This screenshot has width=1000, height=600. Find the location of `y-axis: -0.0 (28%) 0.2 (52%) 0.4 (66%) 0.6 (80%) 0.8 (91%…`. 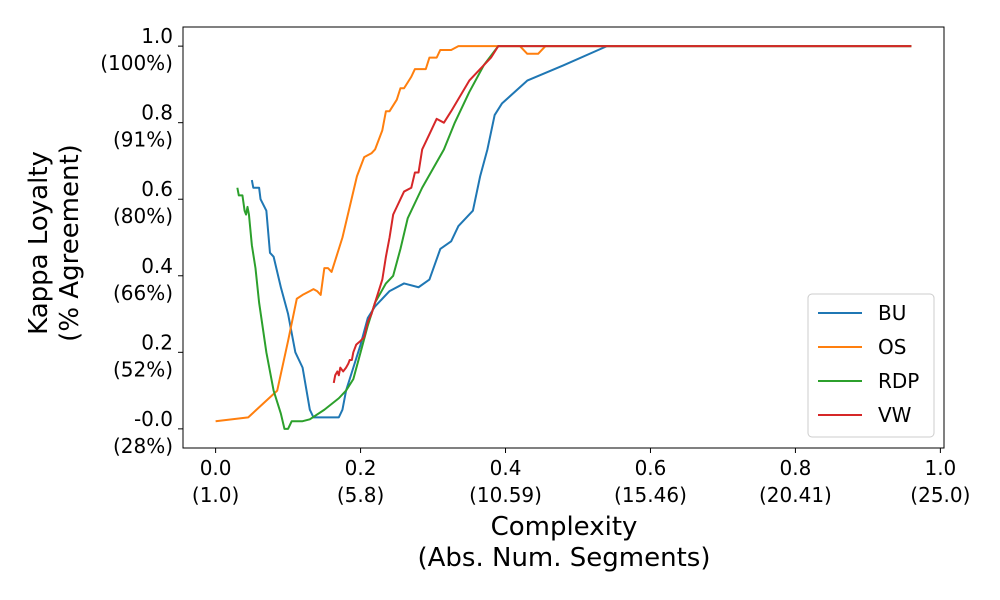

y-axis: -0.0 (28%) 0.2 (52%) 0.4 (66%) 0.6 (80%) 0.8 (91%… is located at coordinates (141, 241).